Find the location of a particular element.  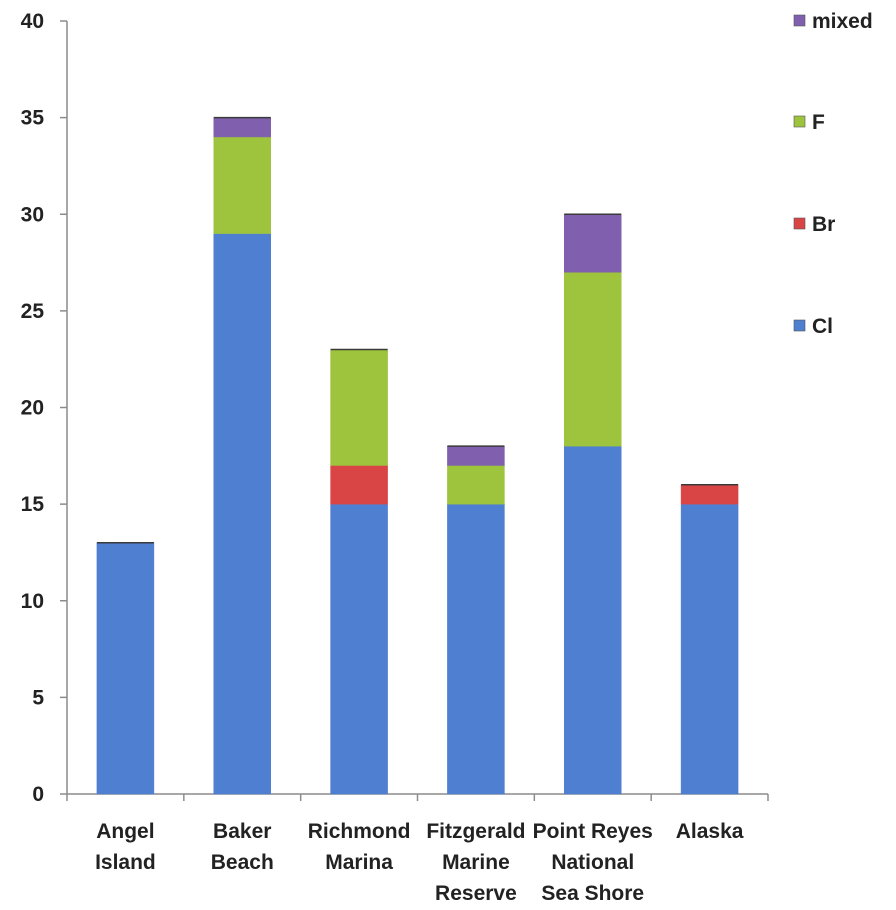

x-category-label-line: Baker is located at coordinates (242, 831).